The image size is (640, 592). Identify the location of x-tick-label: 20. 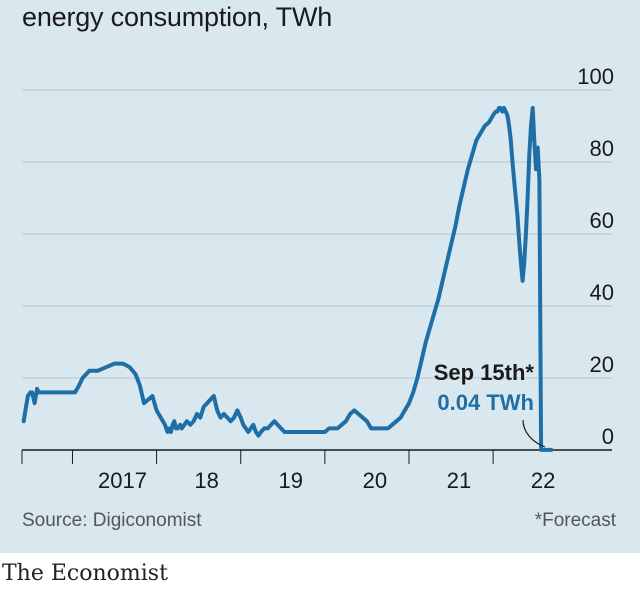
(375, 480).